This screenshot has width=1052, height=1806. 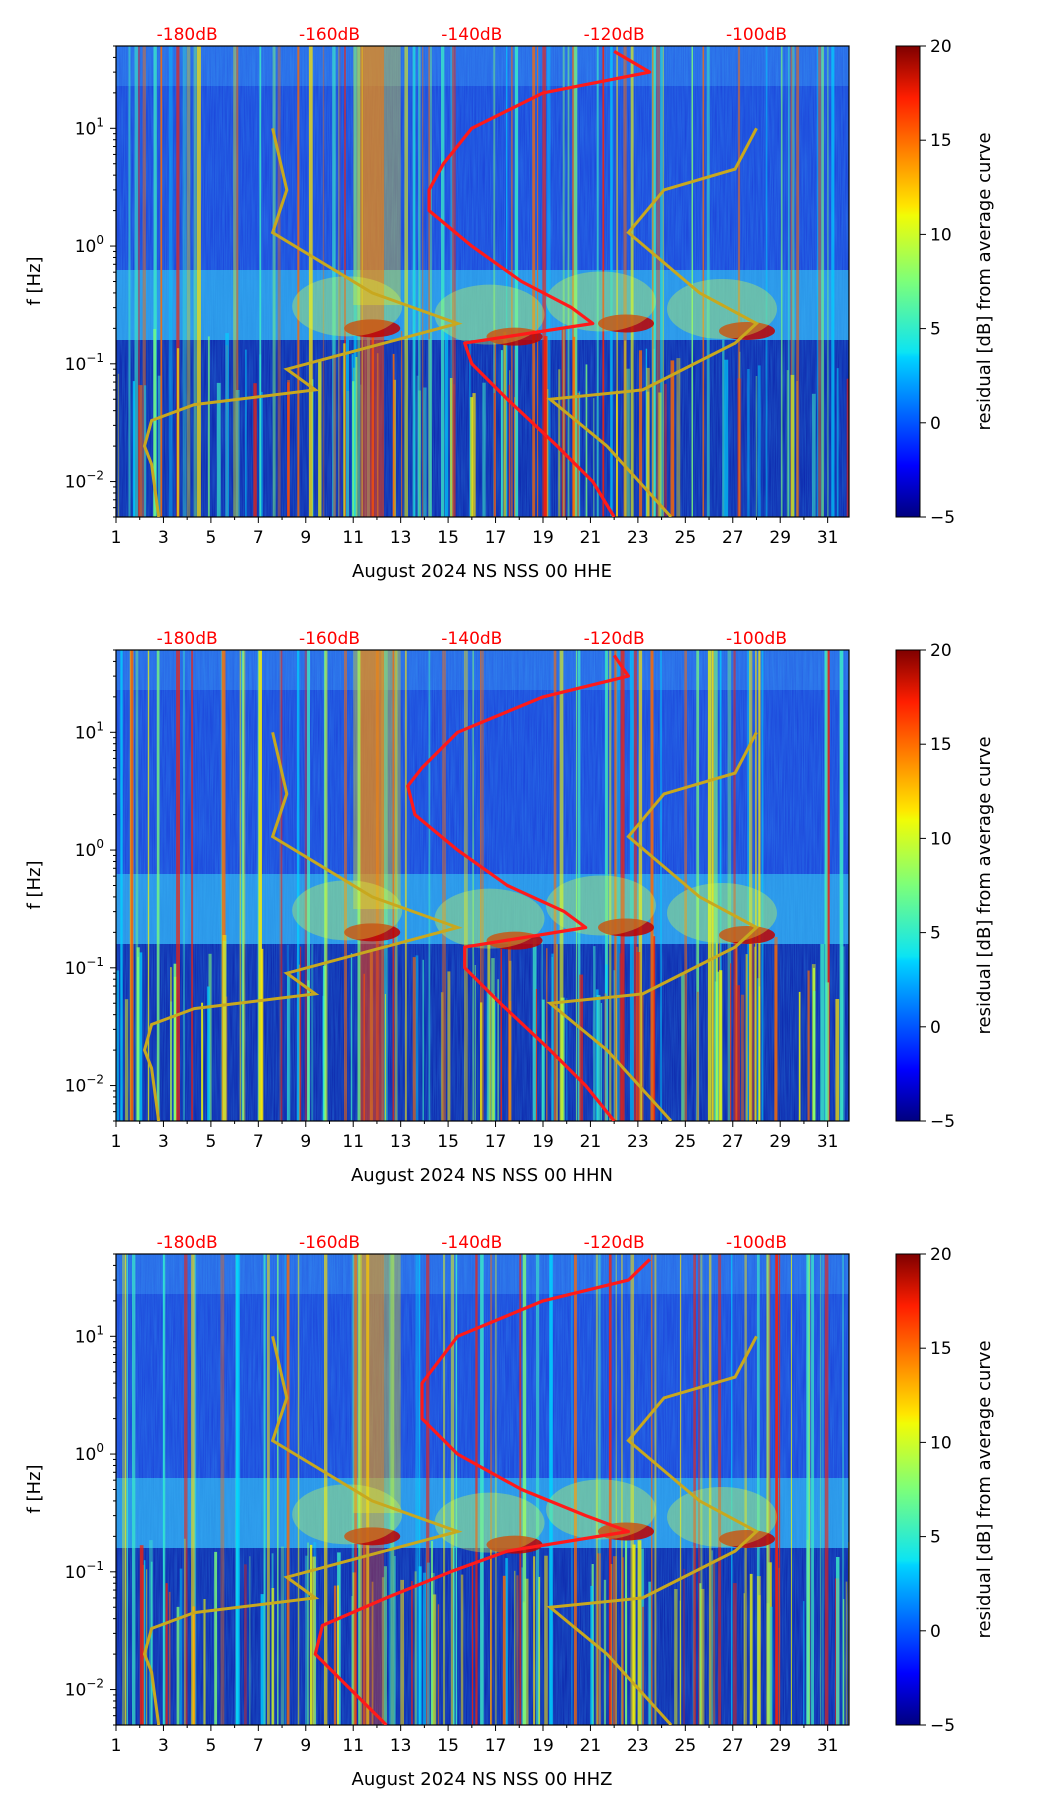 I want to click on db-scale-labels: -180dB -160dB -140dB -120dB -100dB, so click(x=472, y=1243).